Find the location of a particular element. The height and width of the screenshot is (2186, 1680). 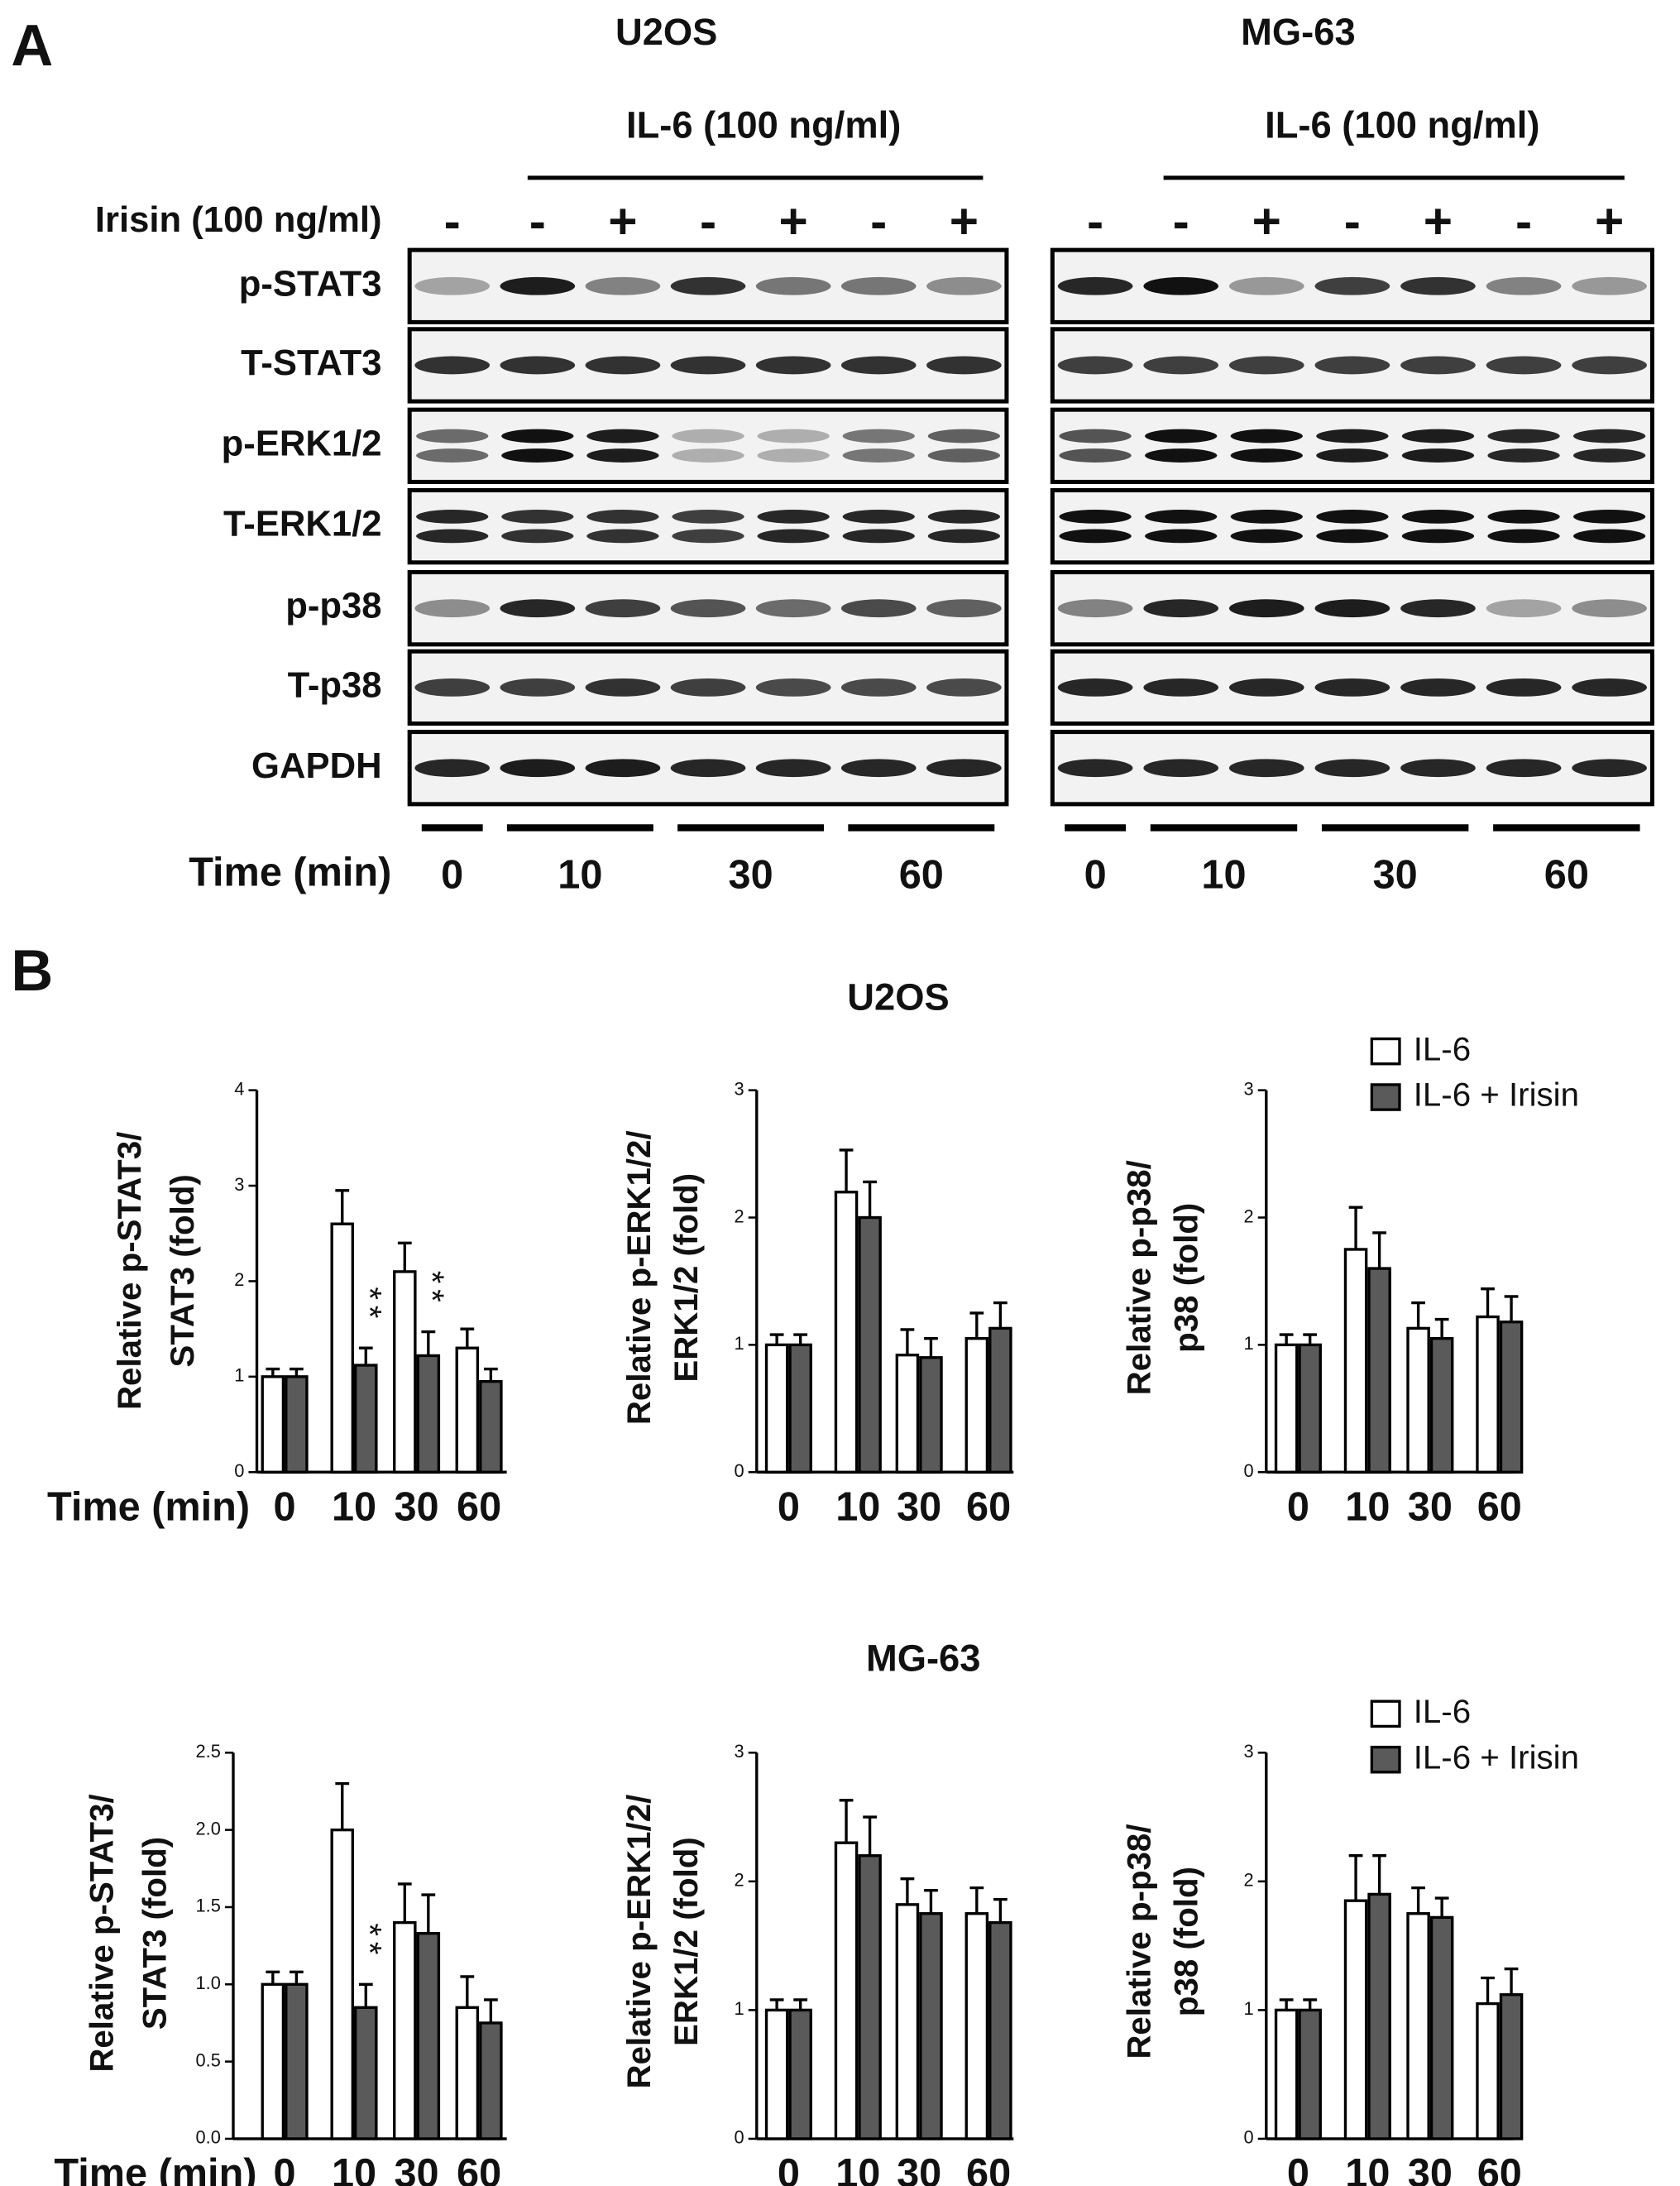

time-value: 30 is located at coordinates (1395, 876).